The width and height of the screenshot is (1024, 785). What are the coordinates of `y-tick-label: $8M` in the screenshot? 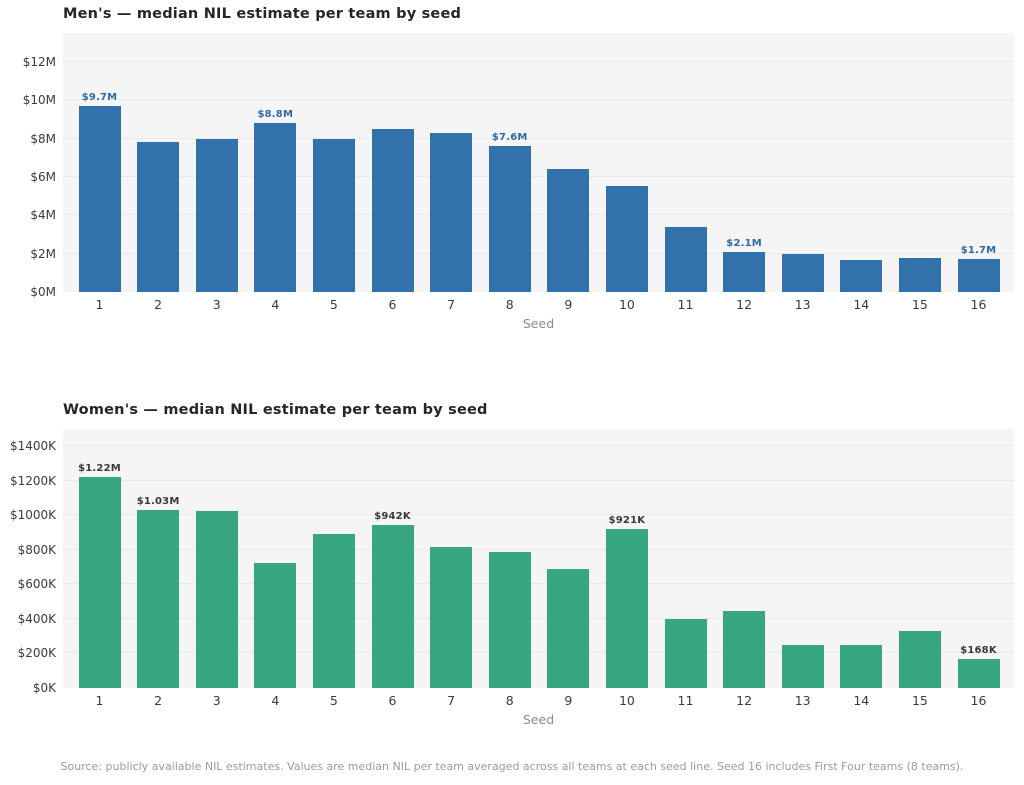 It's located at (43, 138).